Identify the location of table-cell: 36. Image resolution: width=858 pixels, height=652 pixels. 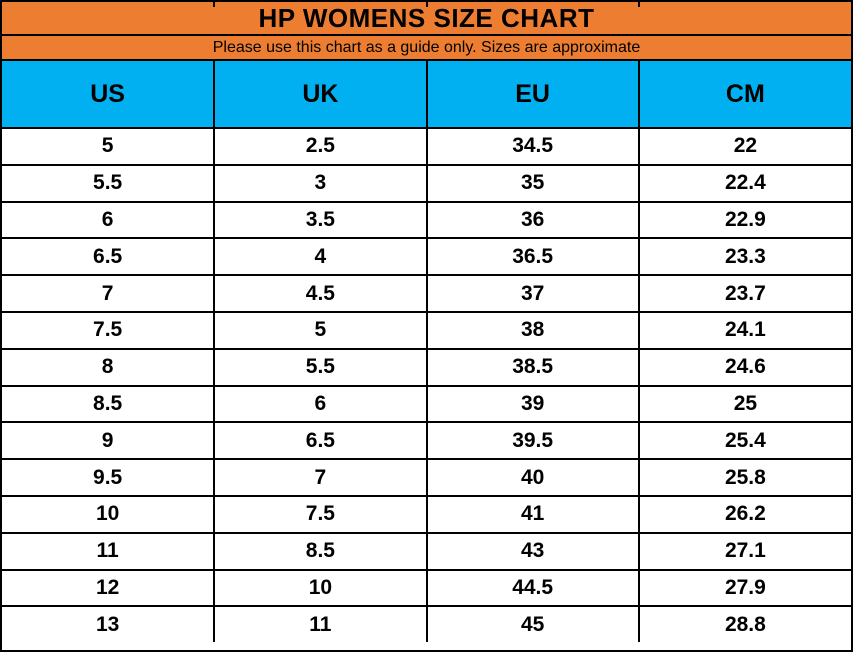
(532, 220).